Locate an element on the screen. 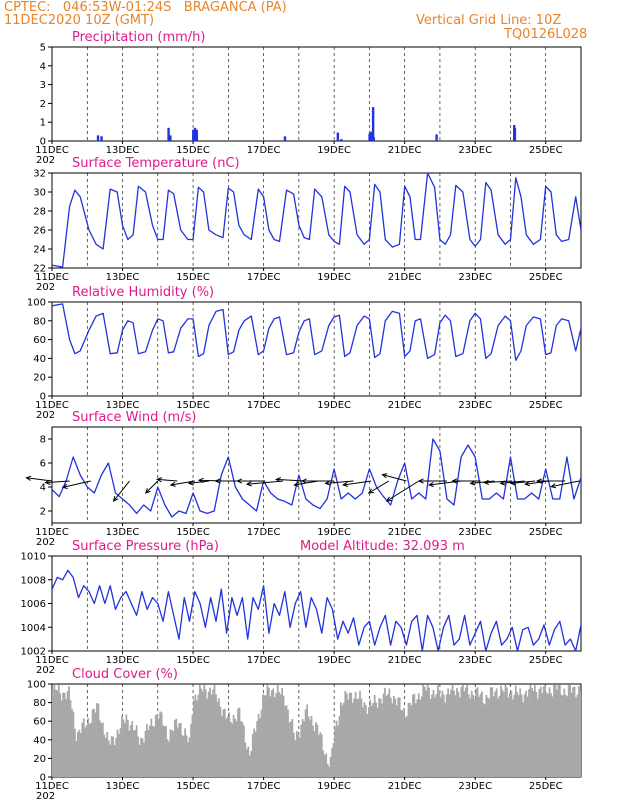 This screenshot has height=800, width=618. temperature-line is located at coordinates (316, 220).